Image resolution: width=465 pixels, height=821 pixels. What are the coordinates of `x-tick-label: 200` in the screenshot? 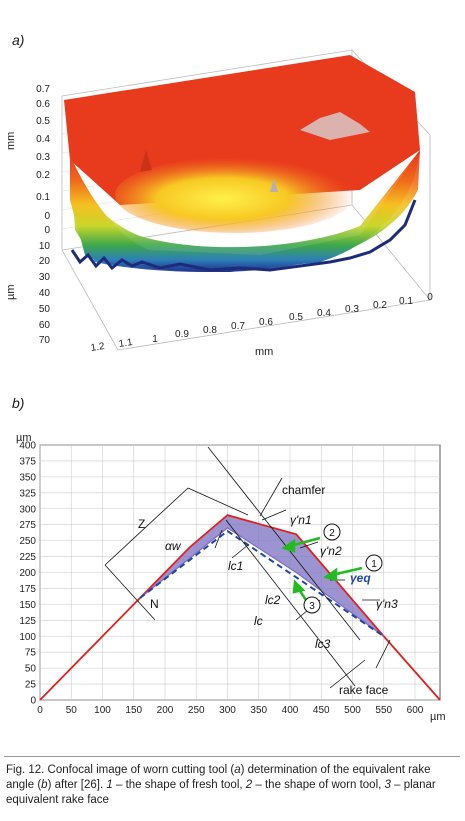 It's located at (165, 710).